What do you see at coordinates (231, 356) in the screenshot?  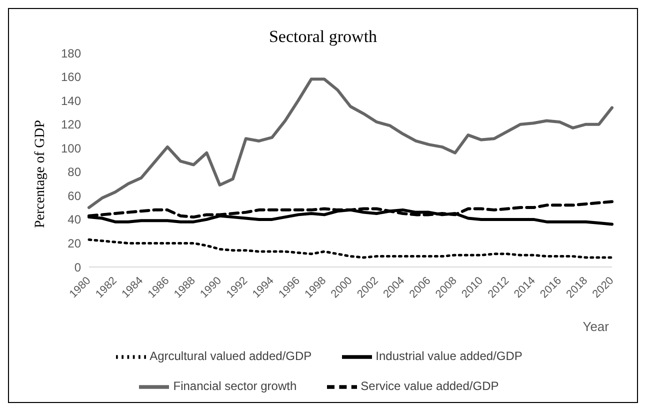 I see `legend-label: Agrcultural valued added/GDP` at bounding box center [231, 356].